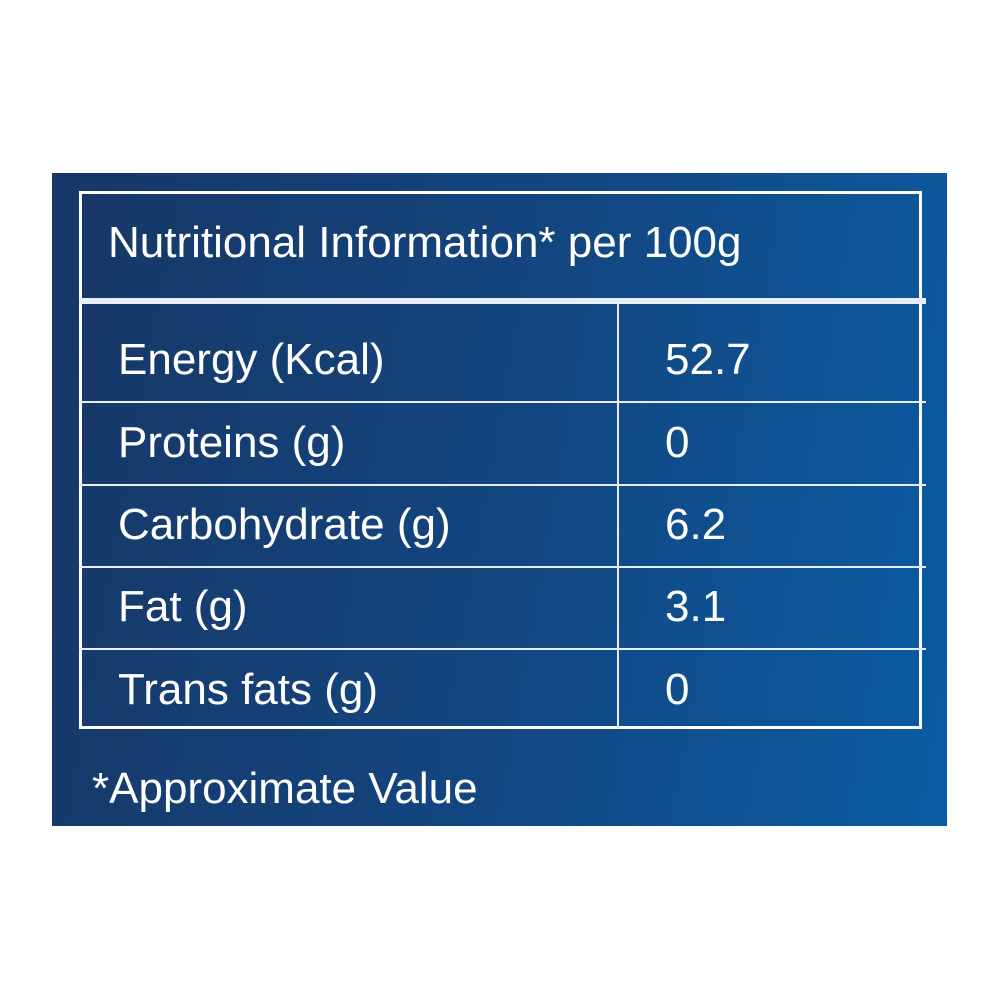  I want to click on footnote: *Approximate Value, so click(285, 788).